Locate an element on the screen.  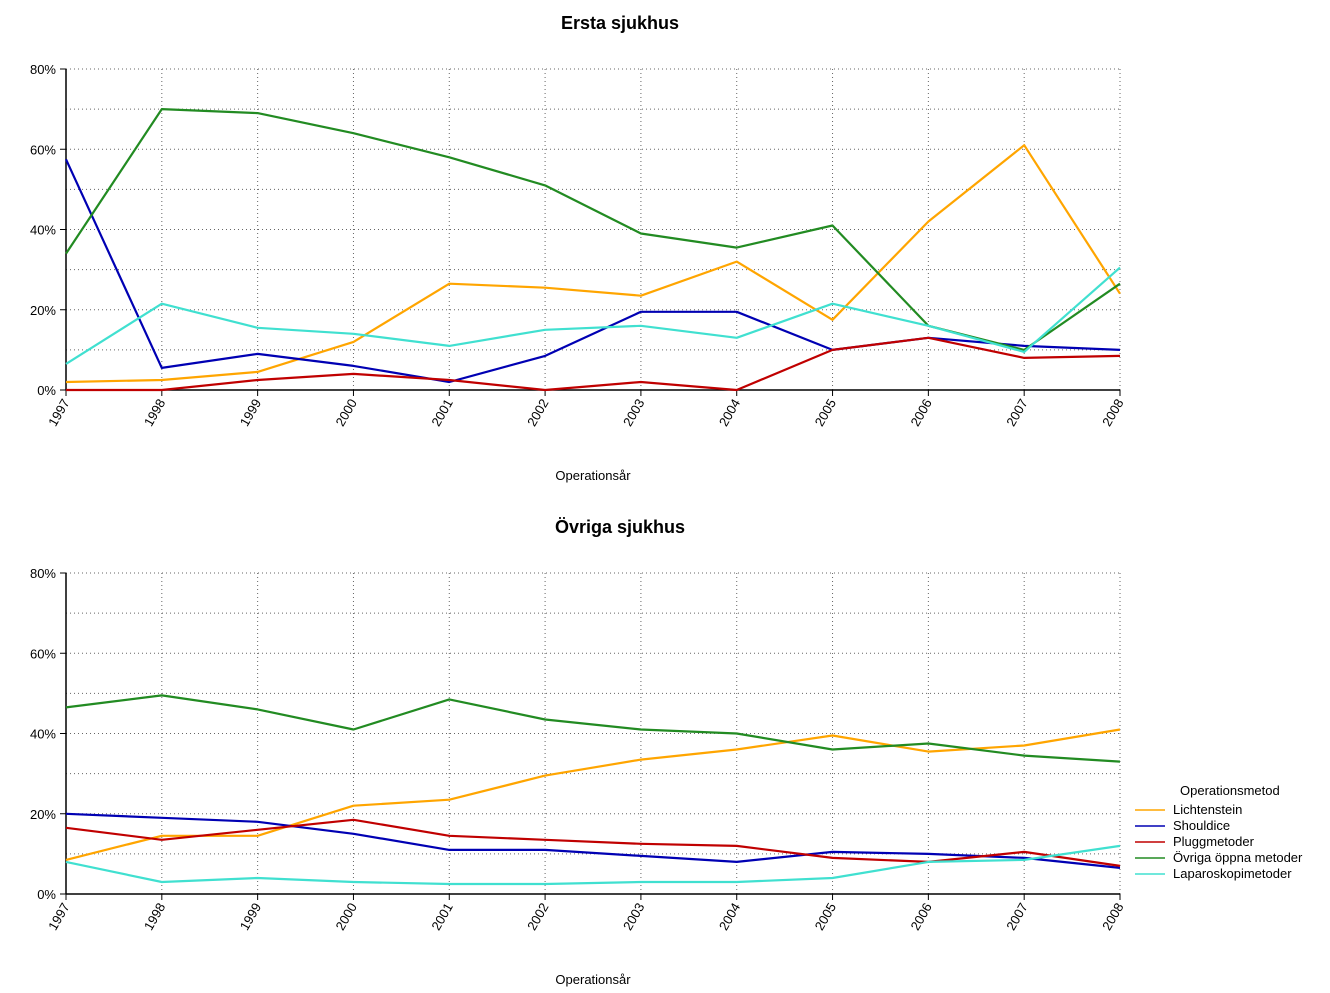
legend-entry: Laparoskopimetoder is located at coordinates (1232, 873).